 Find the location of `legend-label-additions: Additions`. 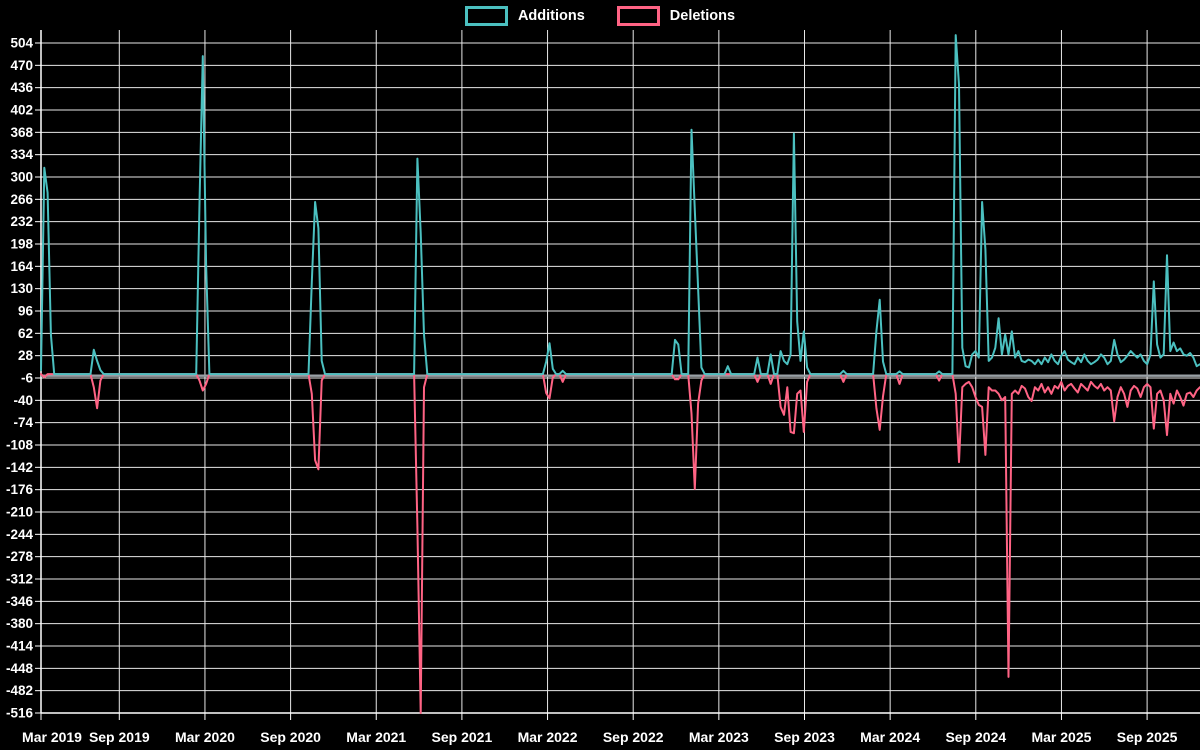

legend-label-additions: Additions is located at coordinates (551, 16).